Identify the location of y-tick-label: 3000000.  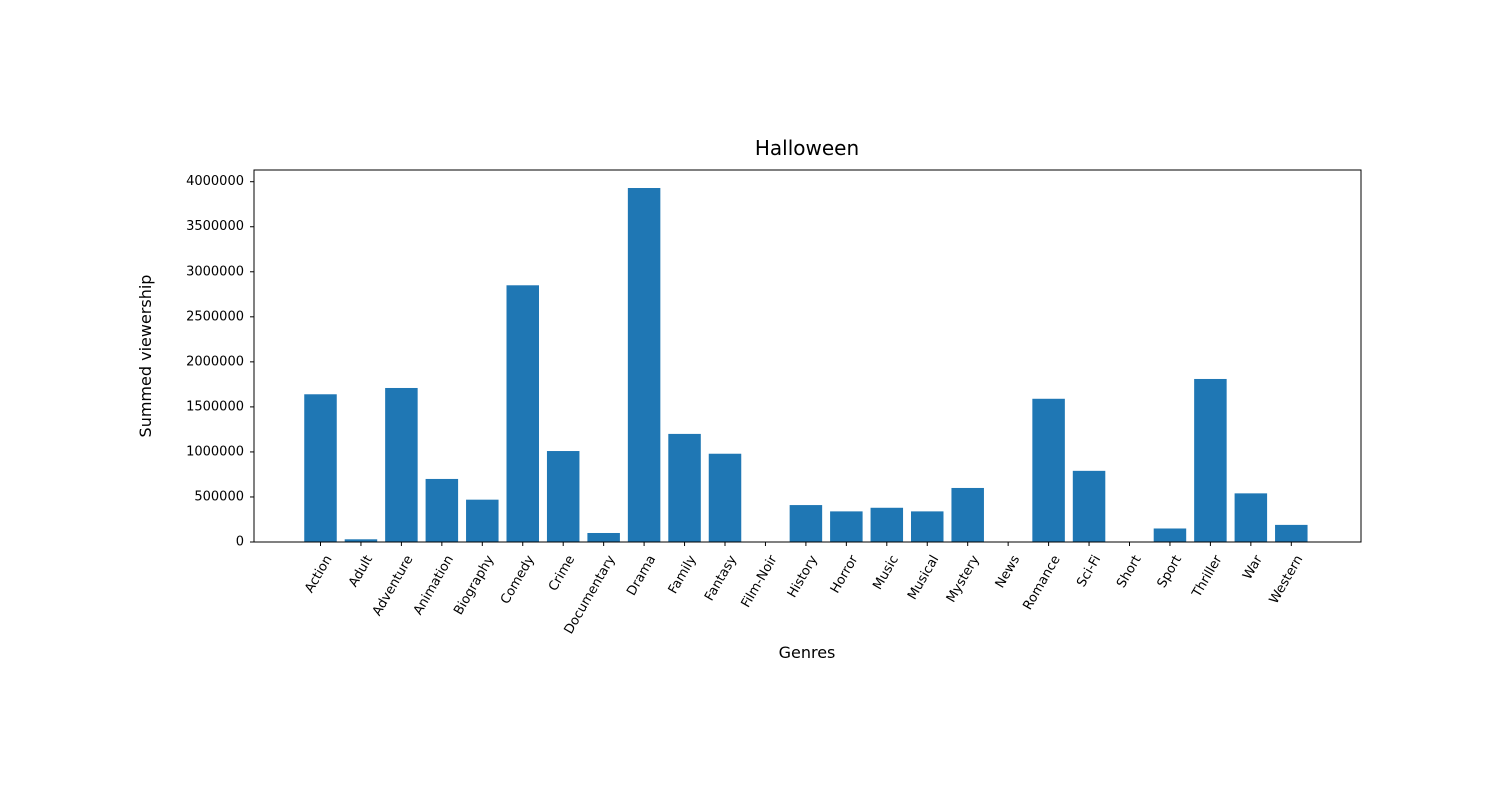
(215, 271).